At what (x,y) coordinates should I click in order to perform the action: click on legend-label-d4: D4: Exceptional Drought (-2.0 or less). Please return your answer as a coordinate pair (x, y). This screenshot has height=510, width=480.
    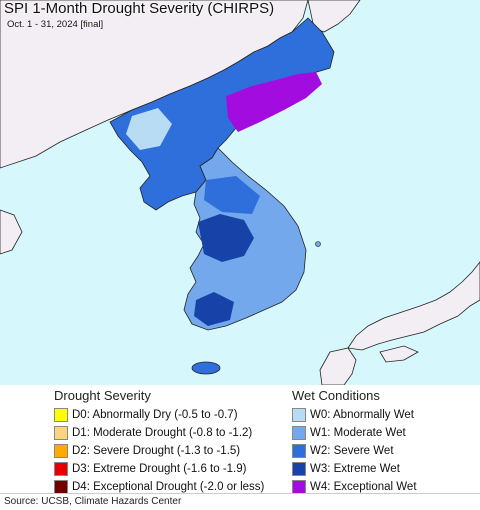
    Looking at the image, I should click on (168, 487).